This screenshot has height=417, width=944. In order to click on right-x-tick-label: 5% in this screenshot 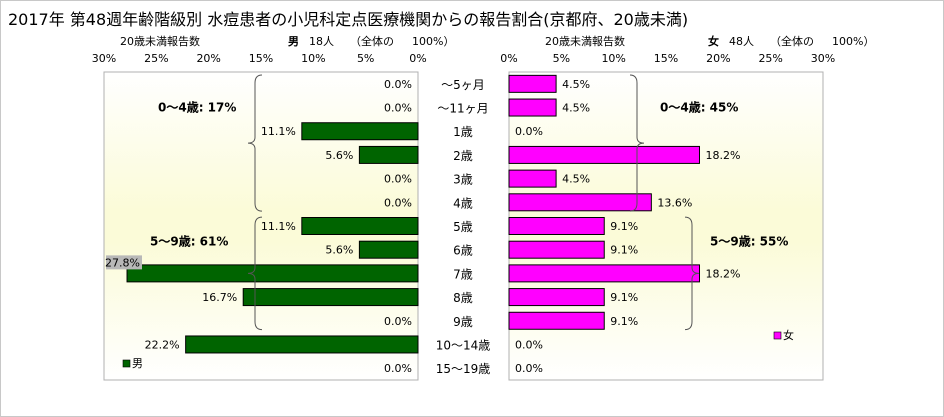, I will do `click(561, 58)`.